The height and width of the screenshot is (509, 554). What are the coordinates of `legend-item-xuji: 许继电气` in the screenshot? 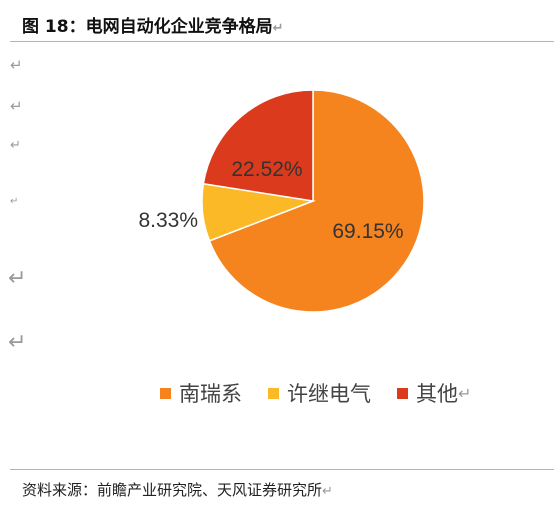 It's located at (319, 393).